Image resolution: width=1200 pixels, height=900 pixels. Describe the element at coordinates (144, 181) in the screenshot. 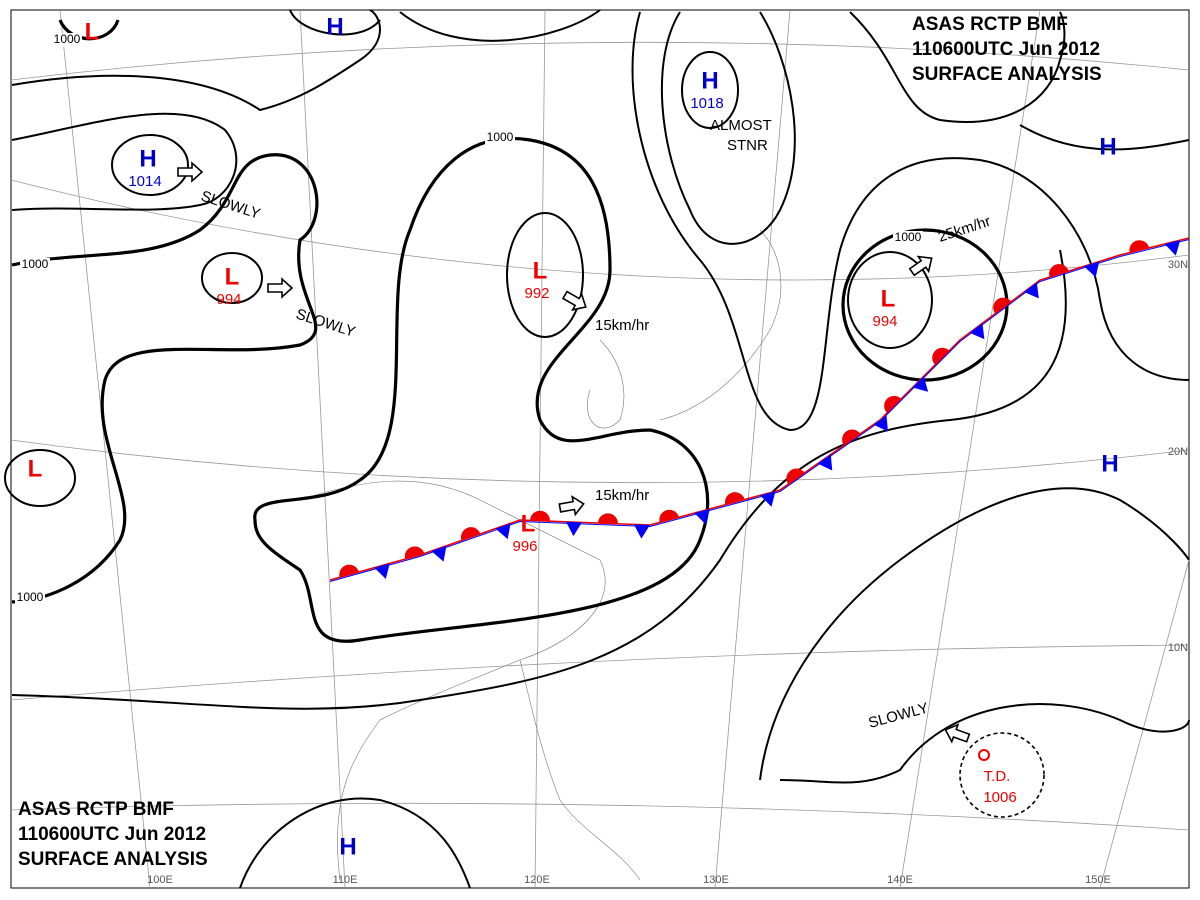

I see `pressure-value: 1014` at that location.